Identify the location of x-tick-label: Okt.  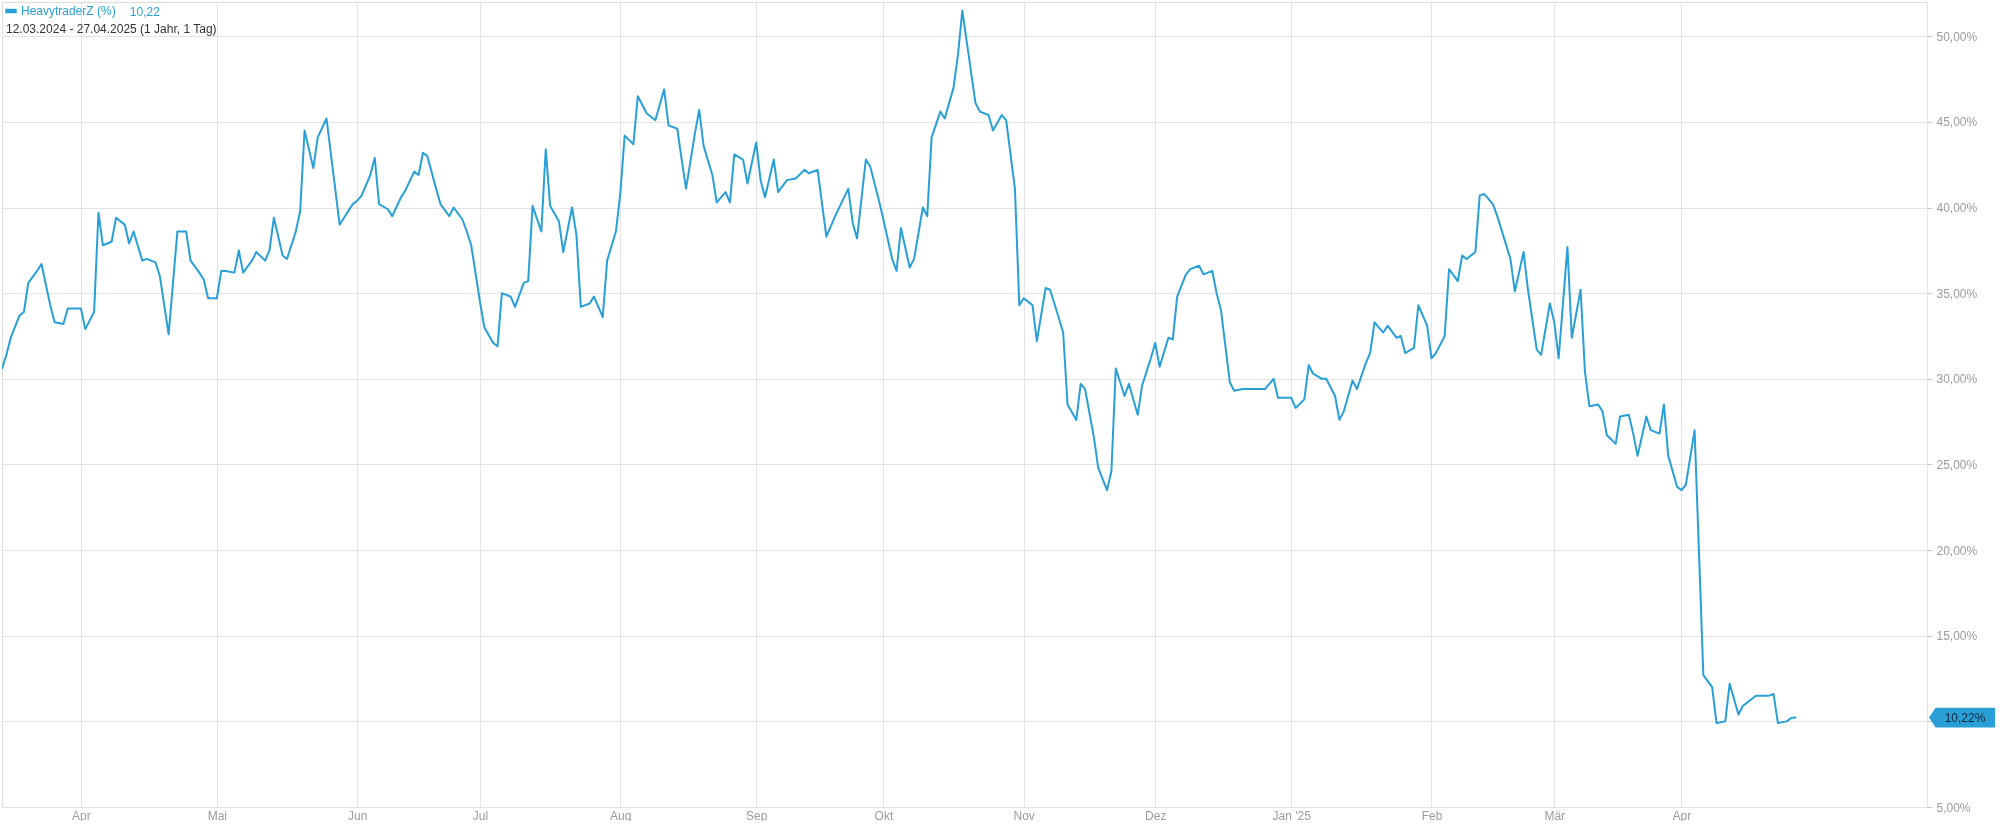
(884, 815).